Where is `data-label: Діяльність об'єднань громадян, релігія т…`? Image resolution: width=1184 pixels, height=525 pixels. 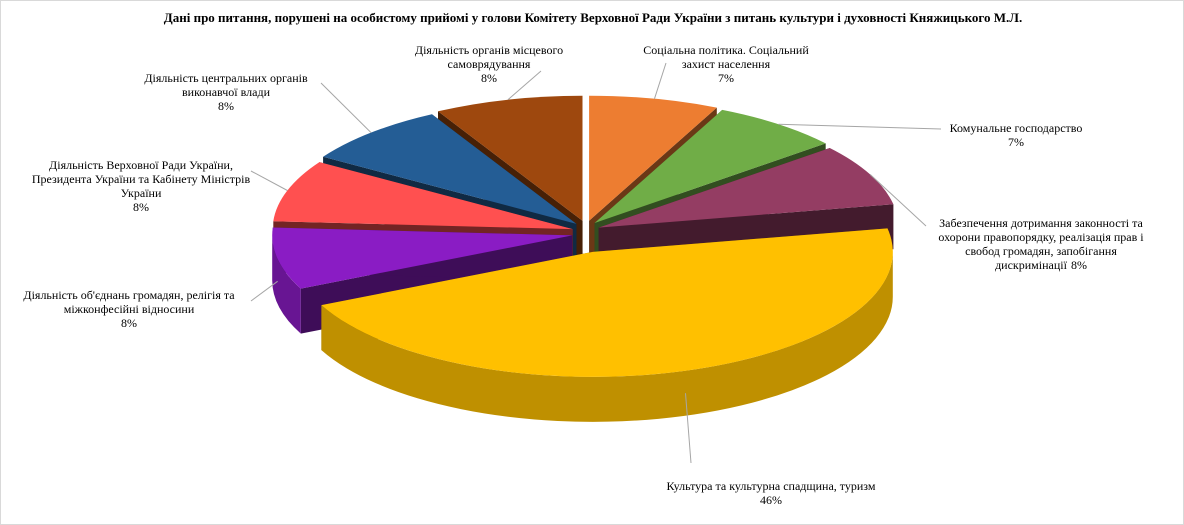
data-label: Діяльність об'єднань громадян, релігія т… is located at coordinates (129, 309).